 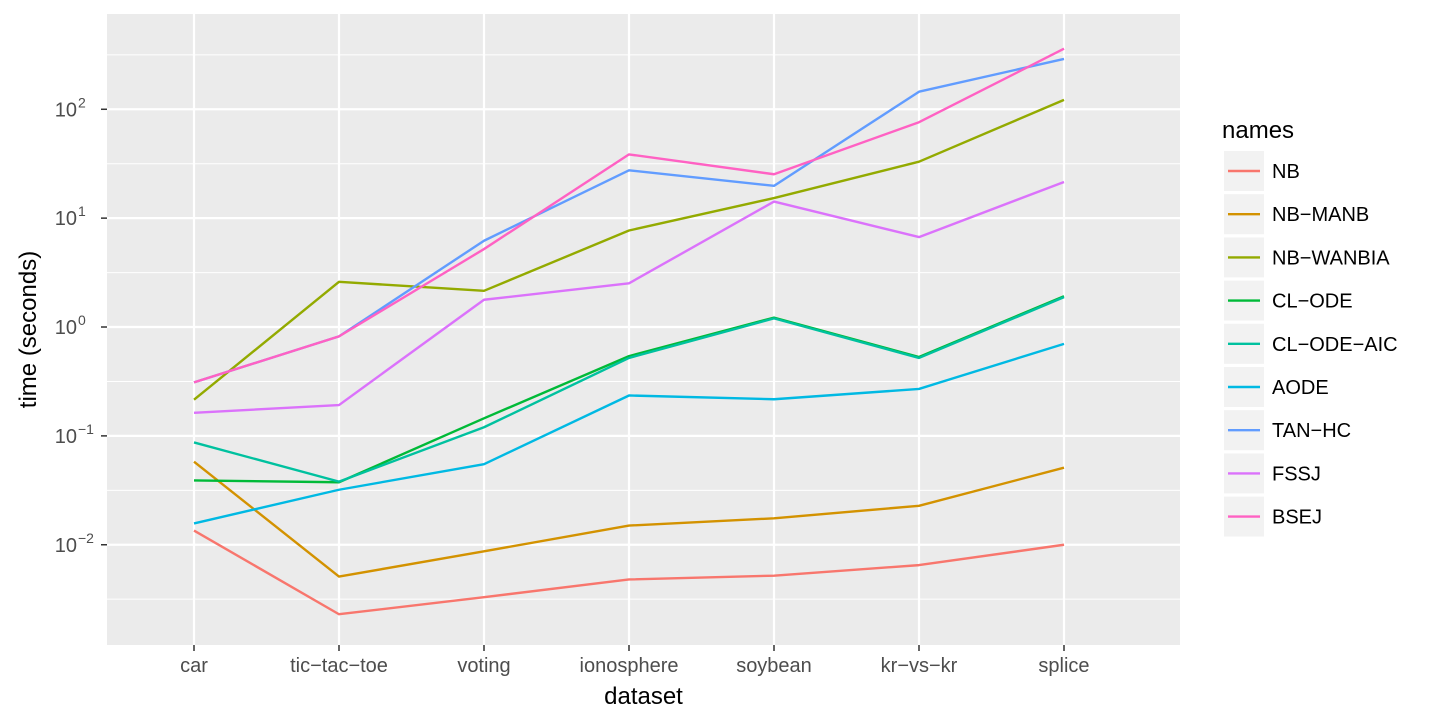 What do you see at coordinates (86, 429) in the screenshot?
I see `y-tick-exponent: −1` at bounding box center [86, 429].